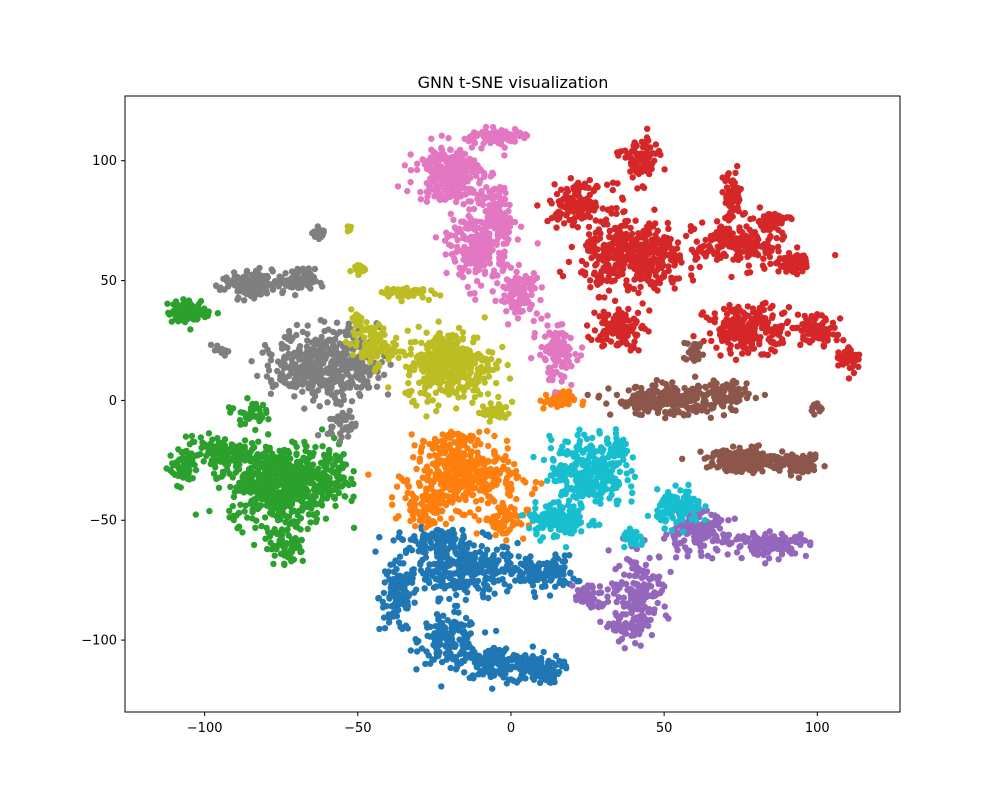 Image resolution: width=1000 pixels, height=804 pixels. I want to click on series-4-points, so click(691, 576).